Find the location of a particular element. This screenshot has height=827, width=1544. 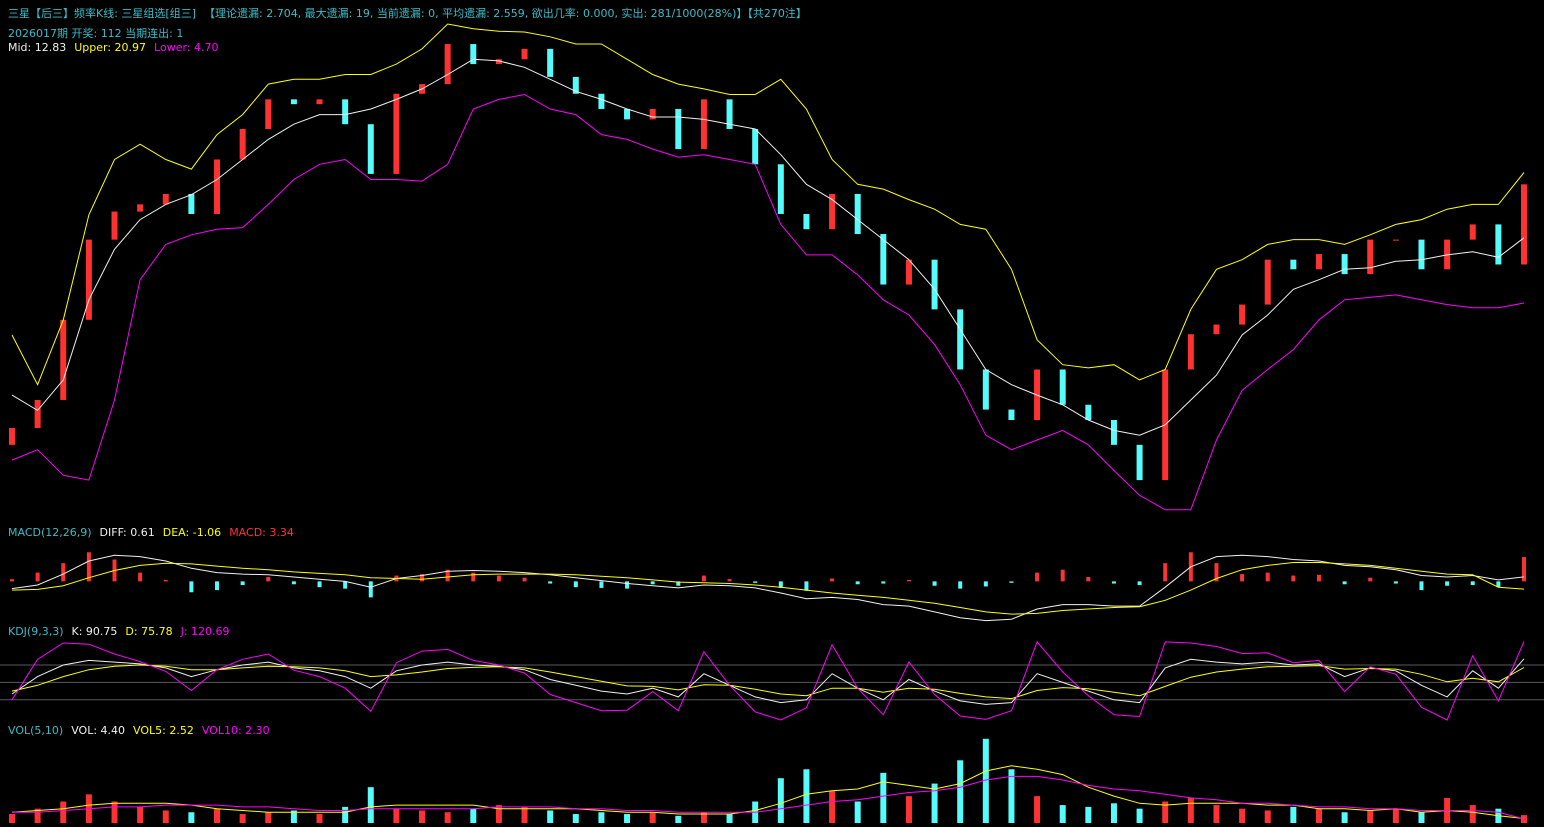

panel-title: MACD(12,26,9) is located at coordinates (50, 532).